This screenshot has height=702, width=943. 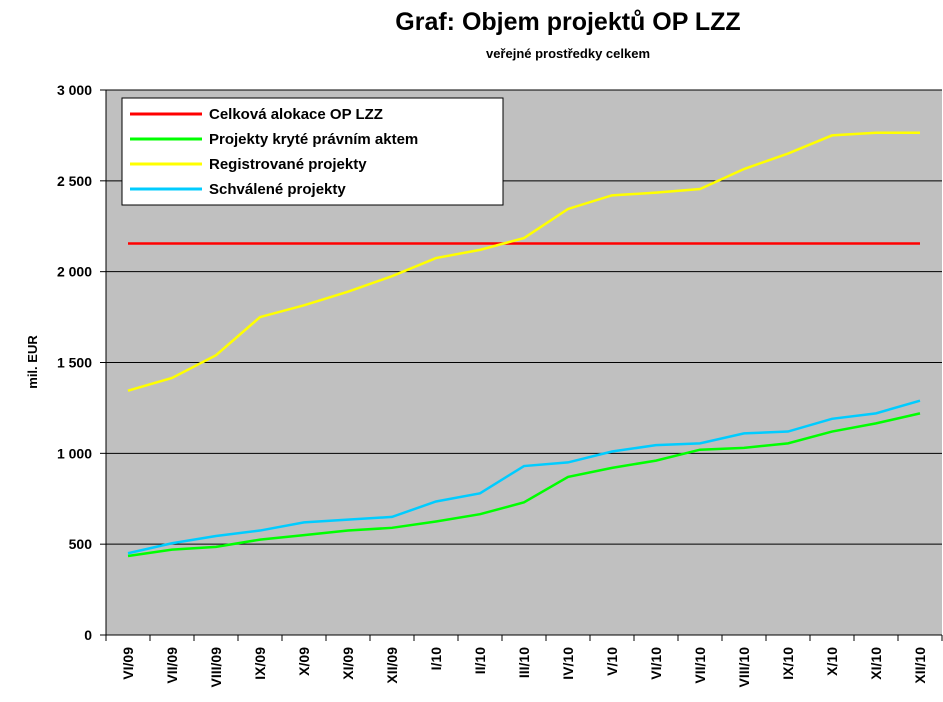 What do you see at coordinates (128, 663) in the screenshot?
I see `x-tick-label: VI/09` at bounding box center [128, 663].